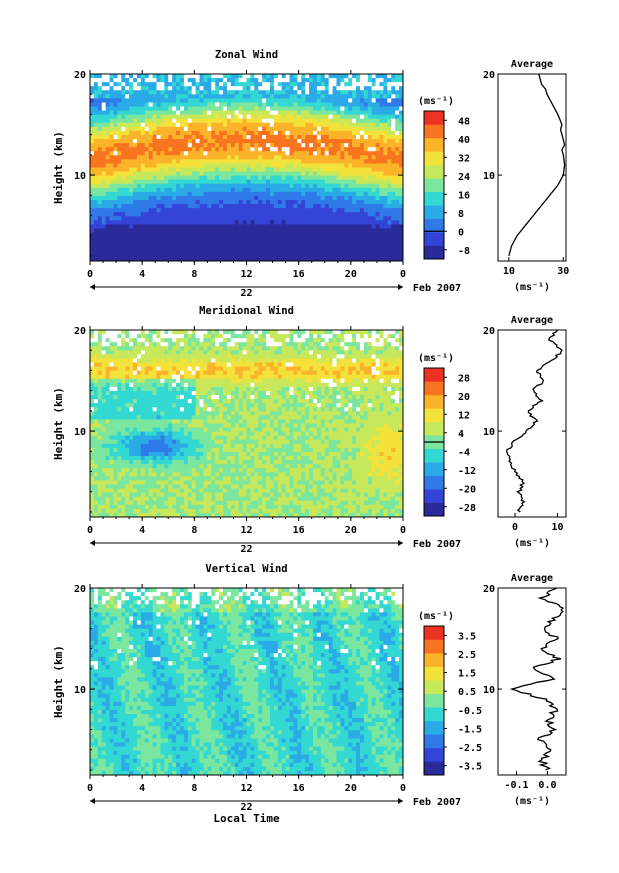  Describe the element at coordinates (246, 569) in the screenshot. I see `panel-title: Vertical Wind` at that location.